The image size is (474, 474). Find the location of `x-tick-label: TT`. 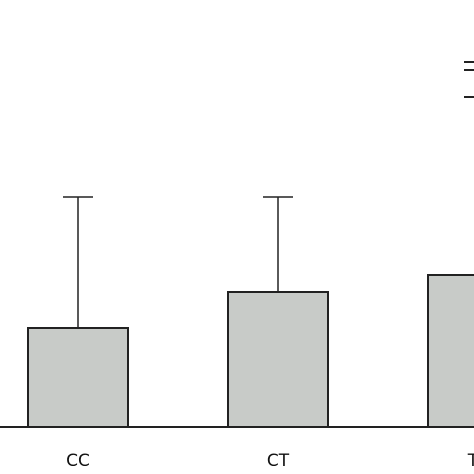

x-tick-label: TT is located at coordinates (470, 461).